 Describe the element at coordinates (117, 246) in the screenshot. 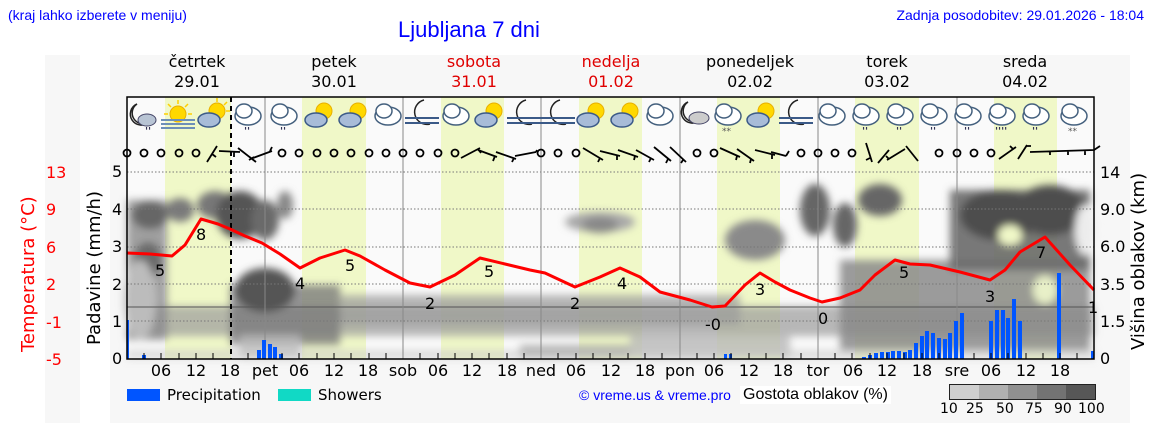

I see `precip-tick: 3` at that location.